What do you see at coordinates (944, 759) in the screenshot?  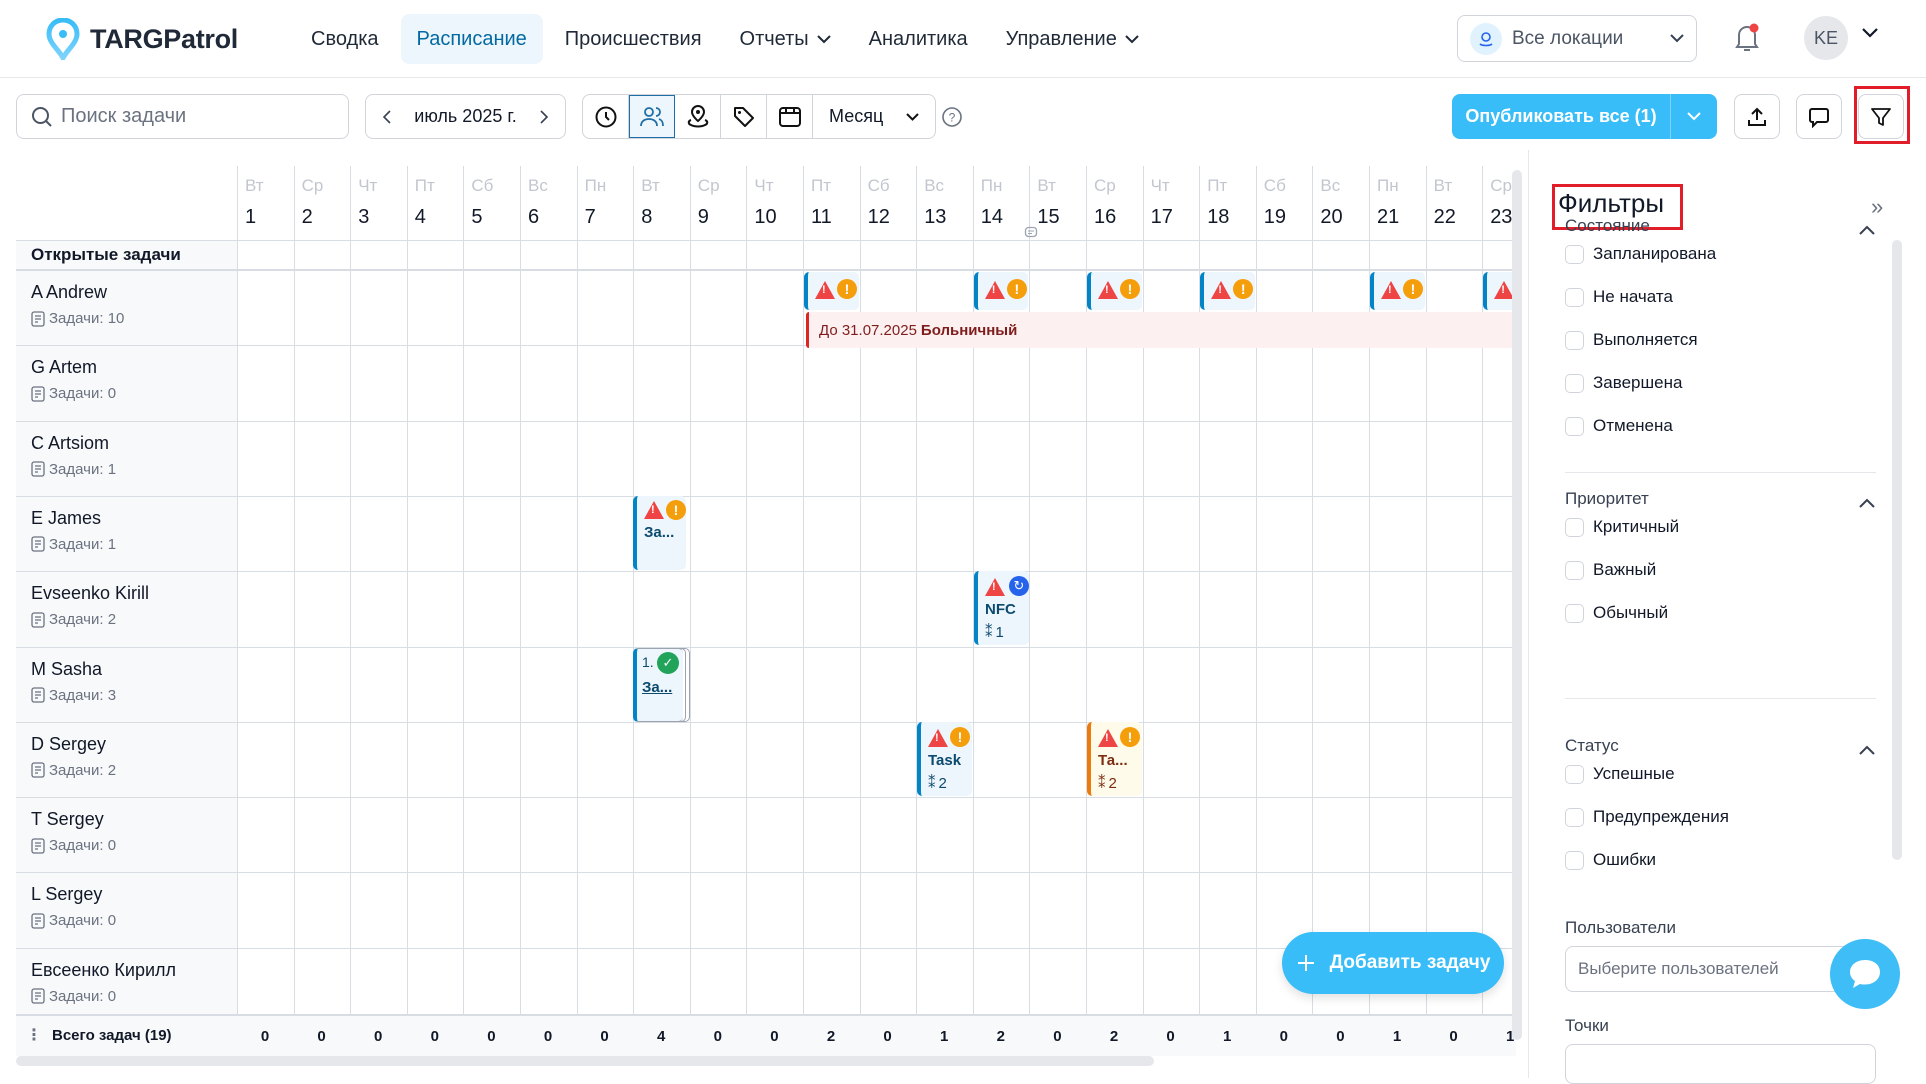 I see `task-card: ! Task ⁑2` at bounding box center [944, 759].